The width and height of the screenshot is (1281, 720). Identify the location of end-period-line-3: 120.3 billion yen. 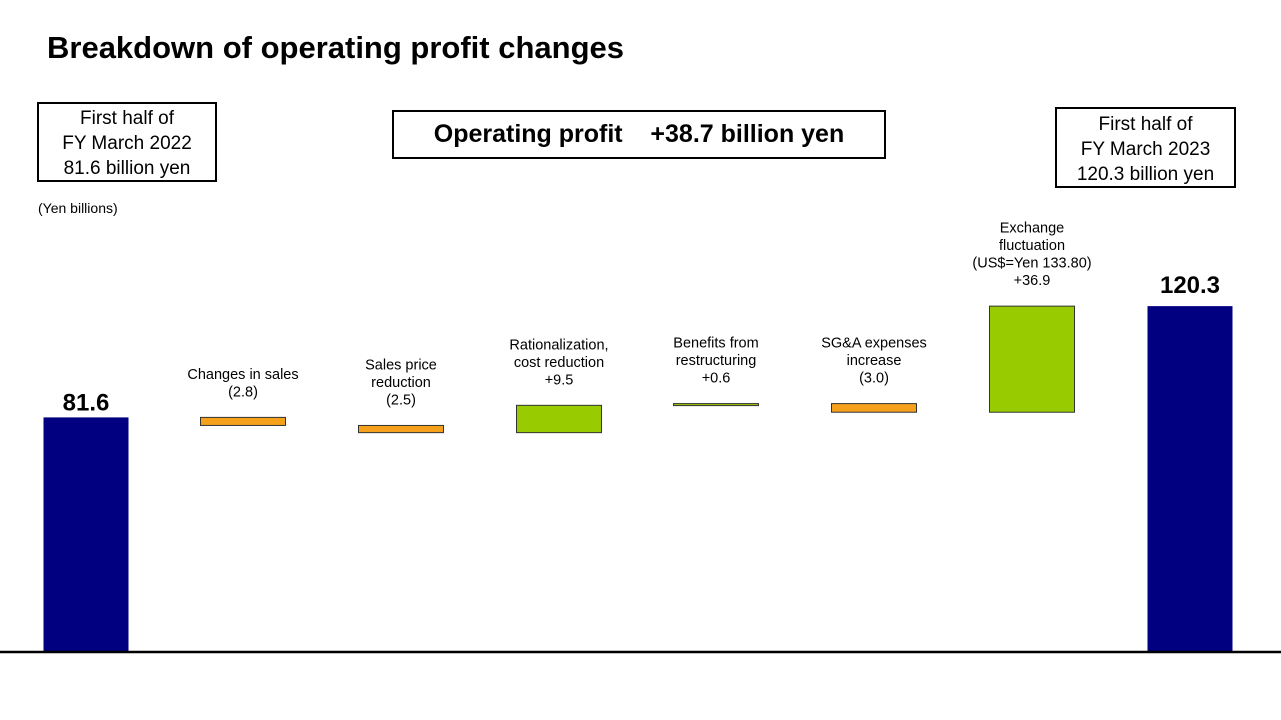
(1145, 174).